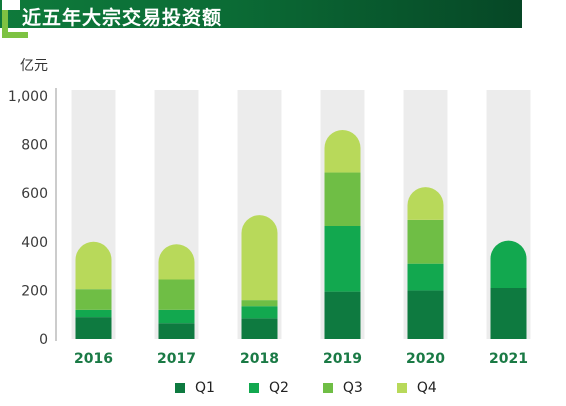 This screenshot has height=406, width=566. I want to click on legend-item: Q1, so click(195, 388).